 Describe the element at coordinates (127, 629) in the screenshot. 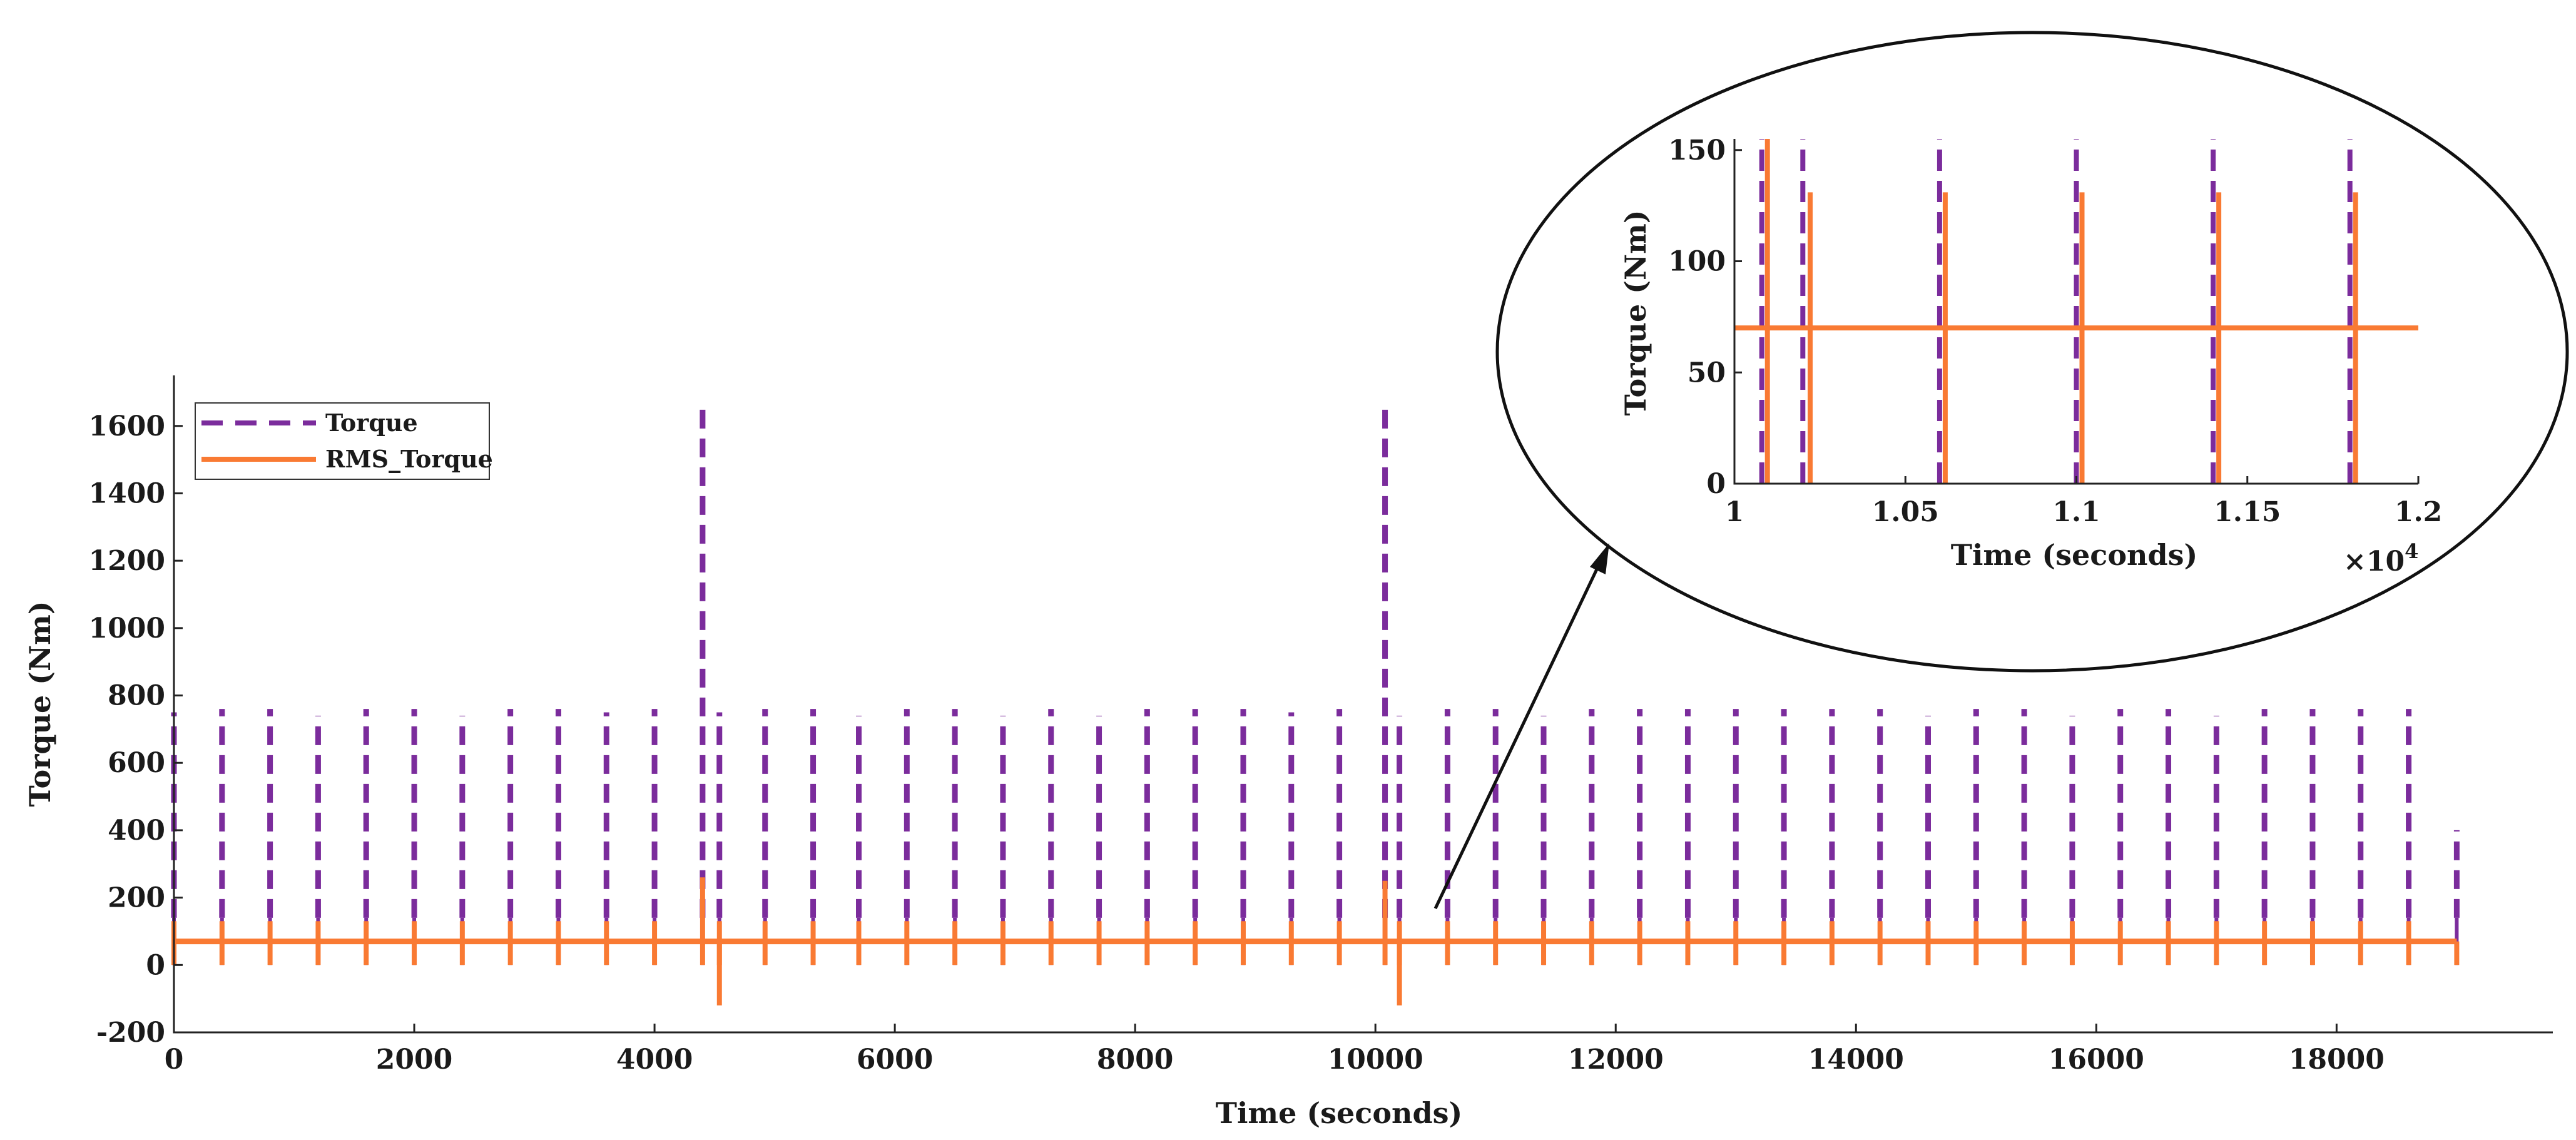

I see `main-y-tick-label: 1000` at that location.